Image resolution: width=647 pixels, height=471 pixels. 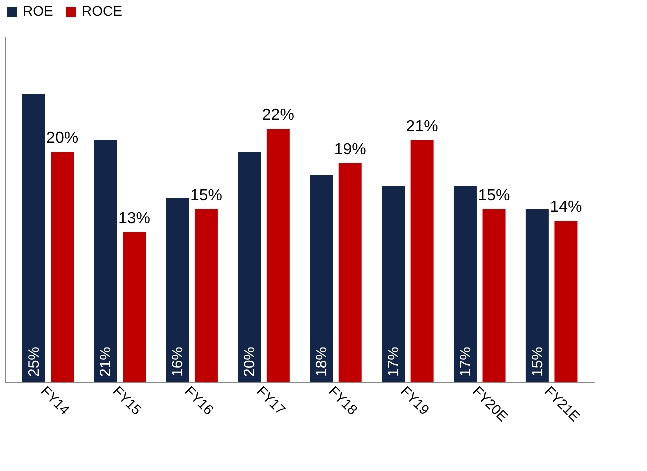 I want to click on data-label: 18%, so click(x=322, y=361).